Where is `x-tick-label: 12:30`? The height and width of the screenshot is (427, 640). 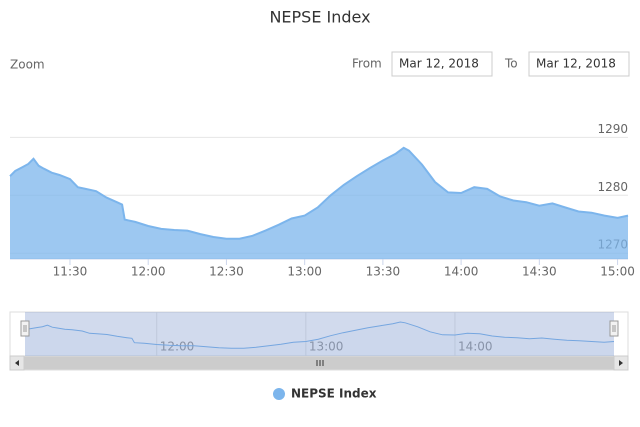
x-tick-label: 12:30 is located at coordinates (226, 272).